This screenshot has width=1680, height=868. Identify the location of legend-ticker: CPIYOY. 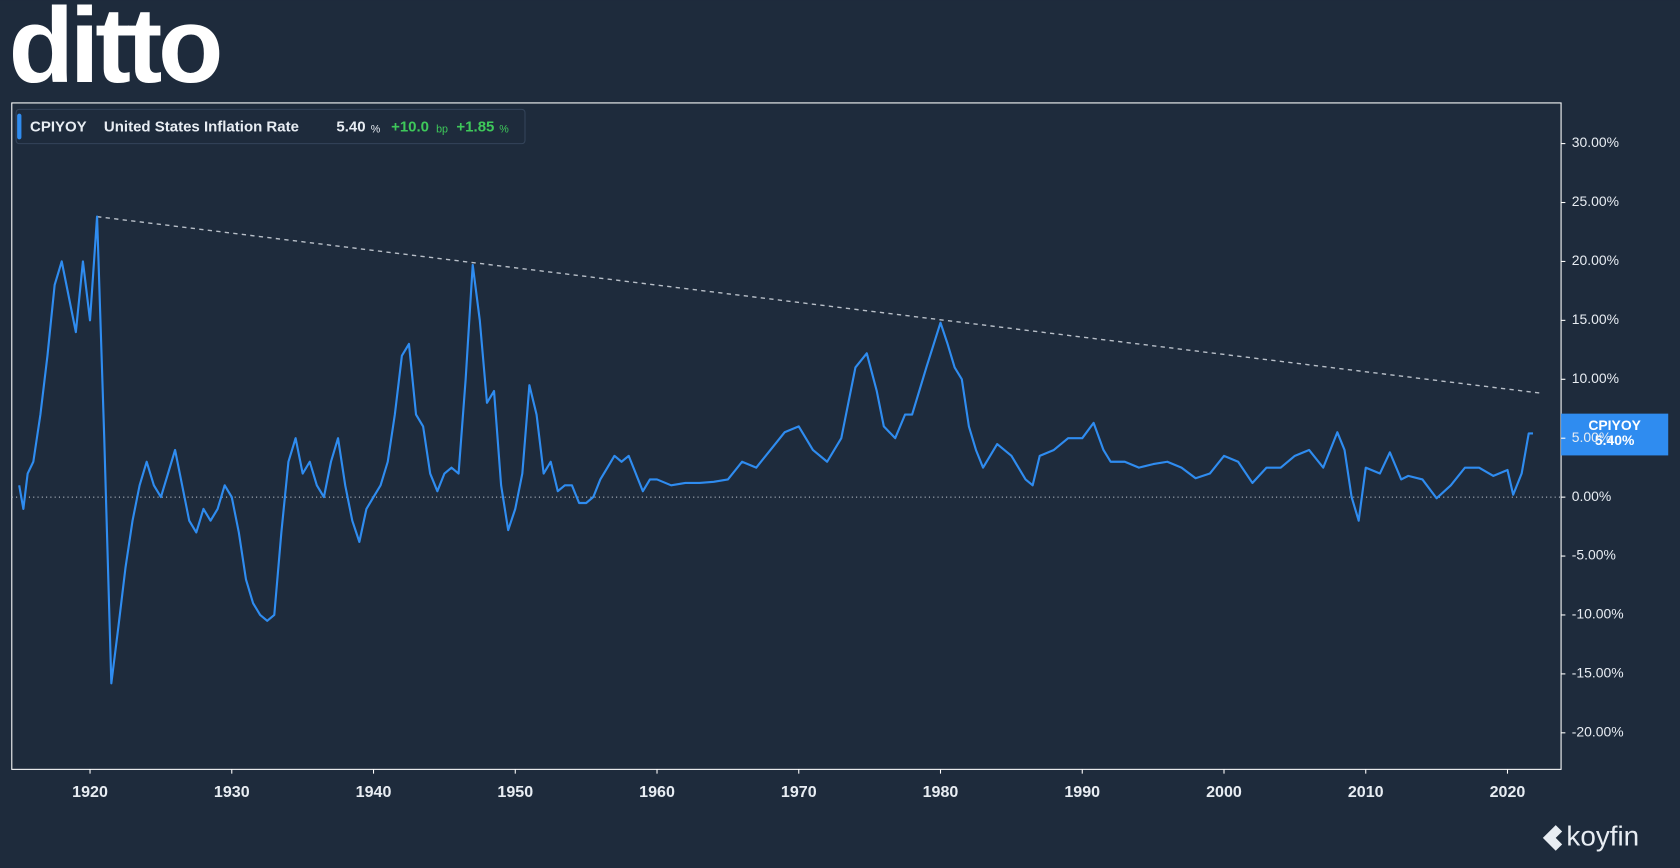
(58, 127).